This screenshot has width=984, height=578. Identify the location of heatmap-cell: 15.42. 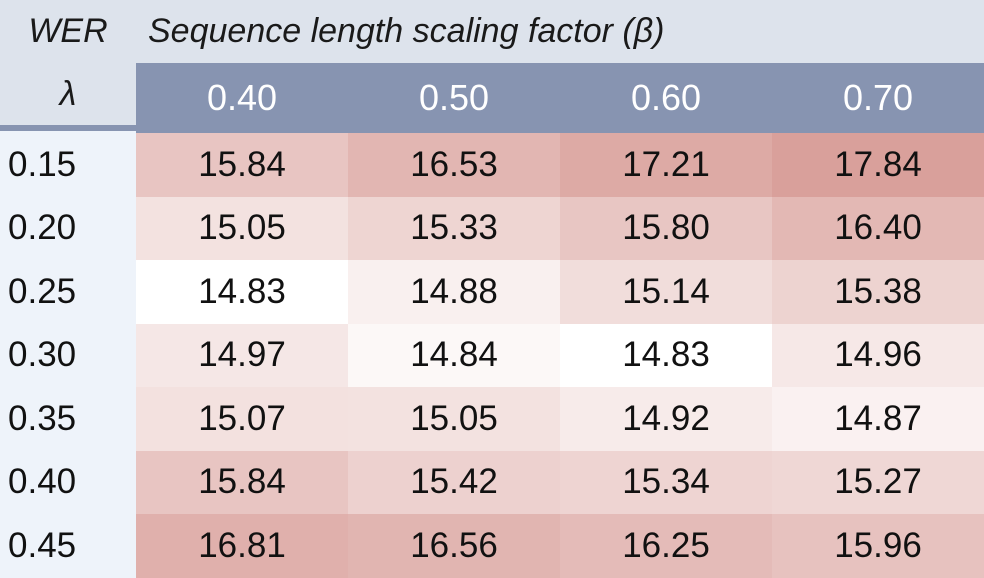
(454, 482).